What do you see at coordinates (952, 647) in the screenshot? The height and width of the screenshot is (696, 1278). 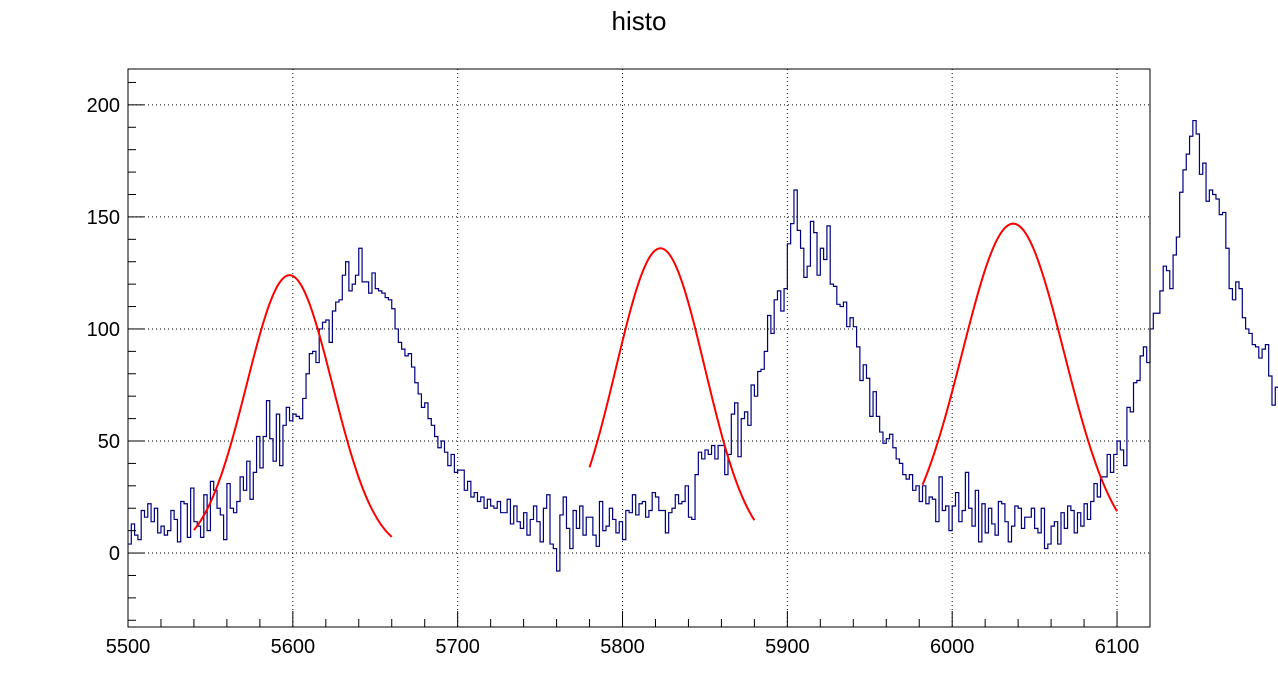 I see `x-tick-label: 6000` at bounding box center [952, 647].